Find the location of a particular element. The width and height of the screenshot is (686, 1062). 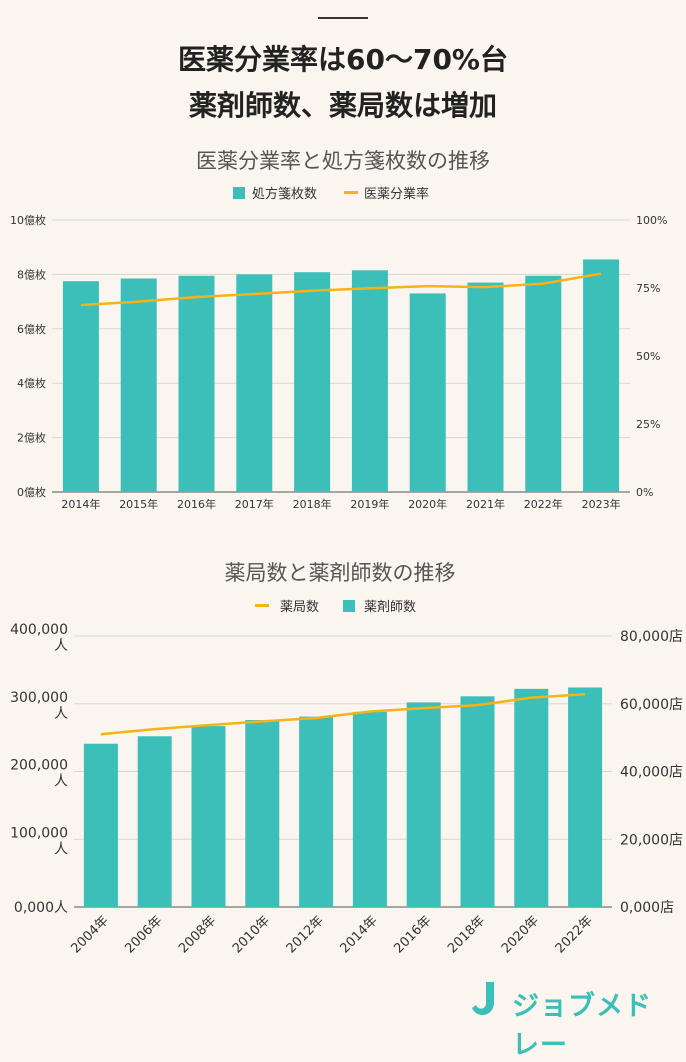

y-left-tick: 2億枚 is located at coordinates (31, 438).